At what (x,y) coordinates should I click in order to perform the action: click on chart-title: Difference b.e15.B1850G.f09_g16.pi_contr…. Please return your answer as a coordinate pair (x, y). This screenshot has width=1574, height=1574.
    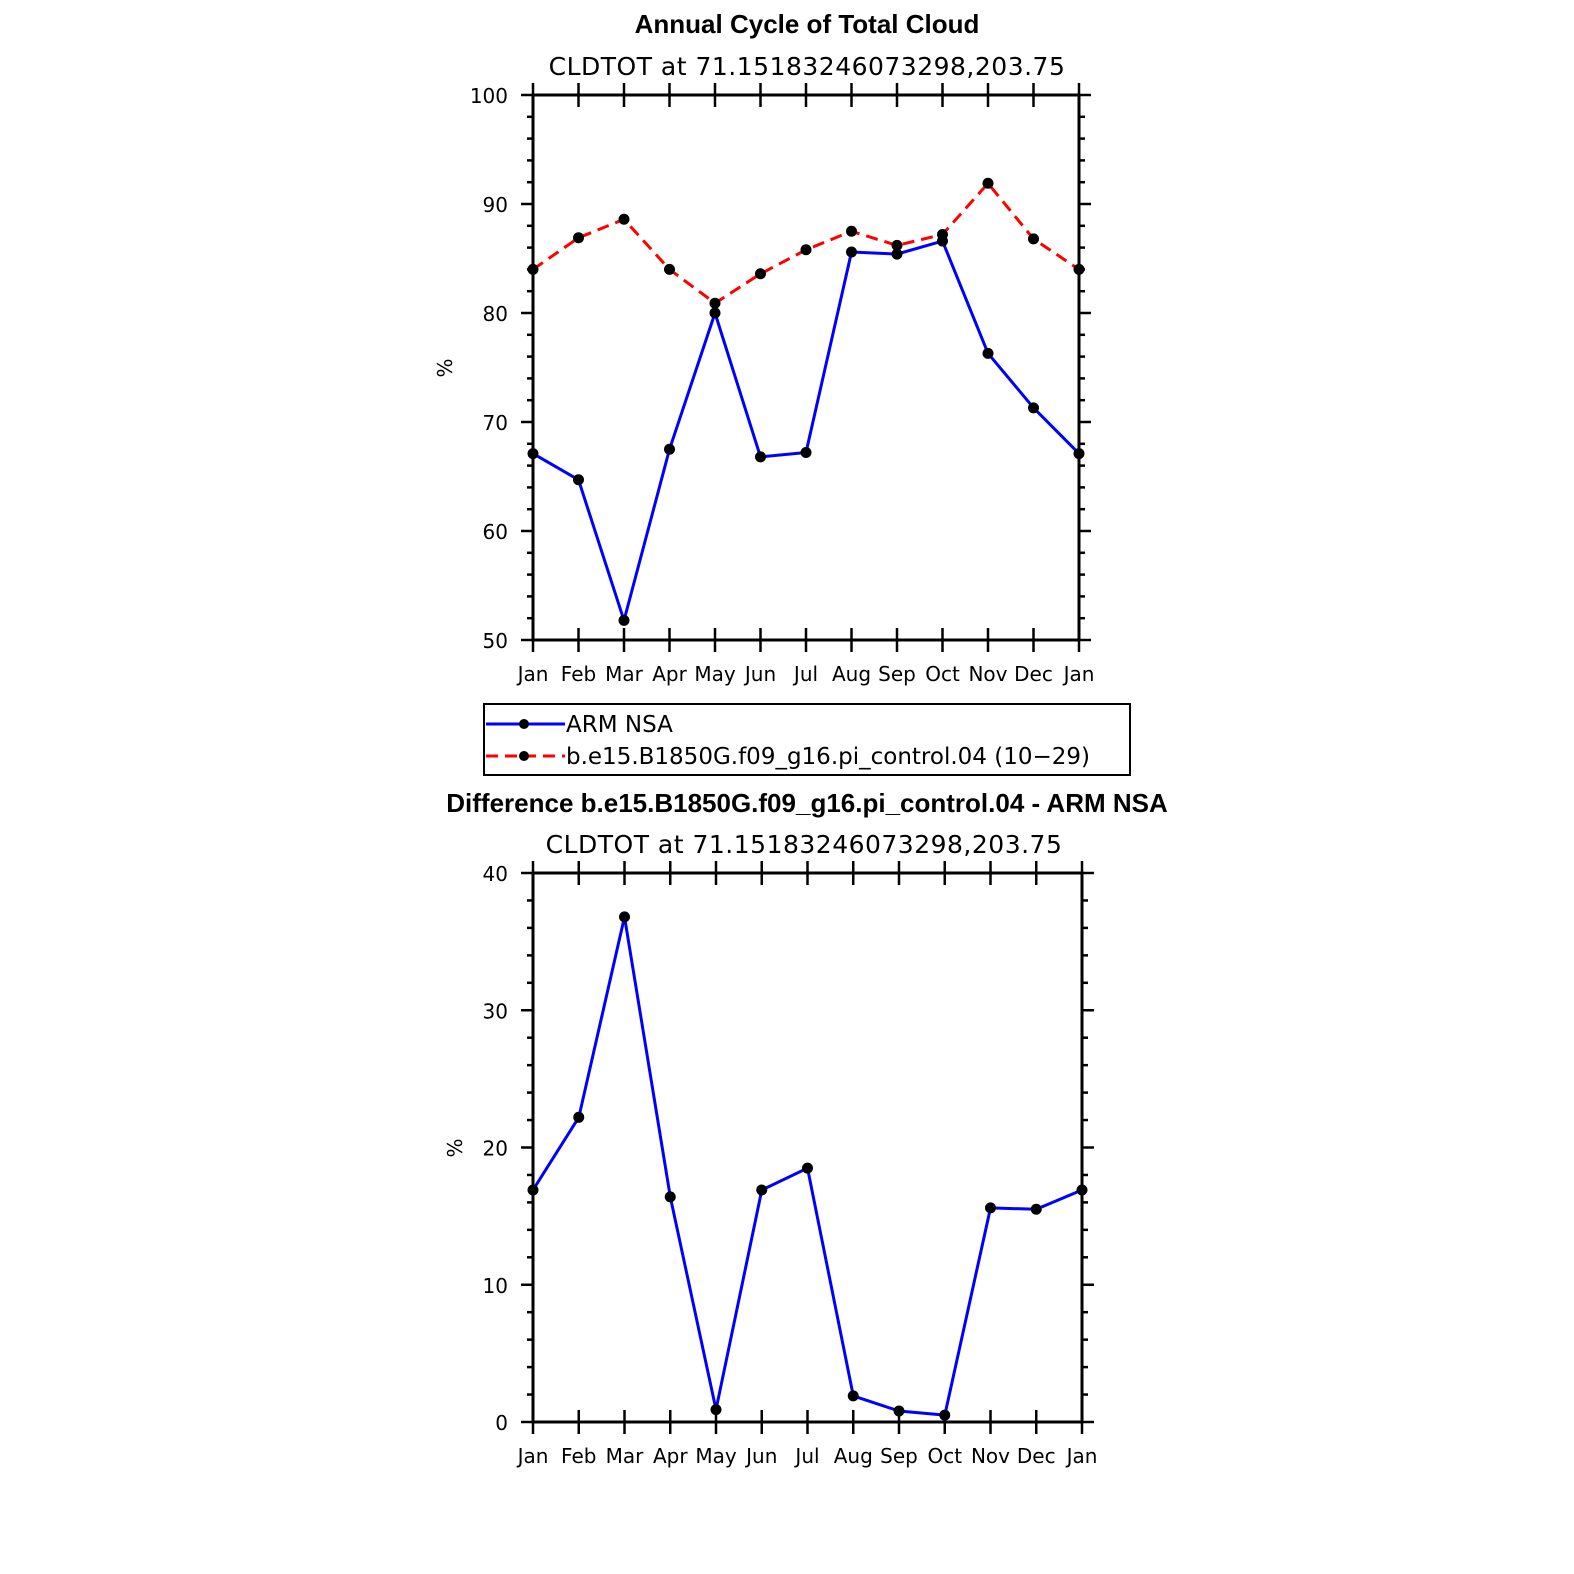
    Looking at the image, I should click on (807, 803).